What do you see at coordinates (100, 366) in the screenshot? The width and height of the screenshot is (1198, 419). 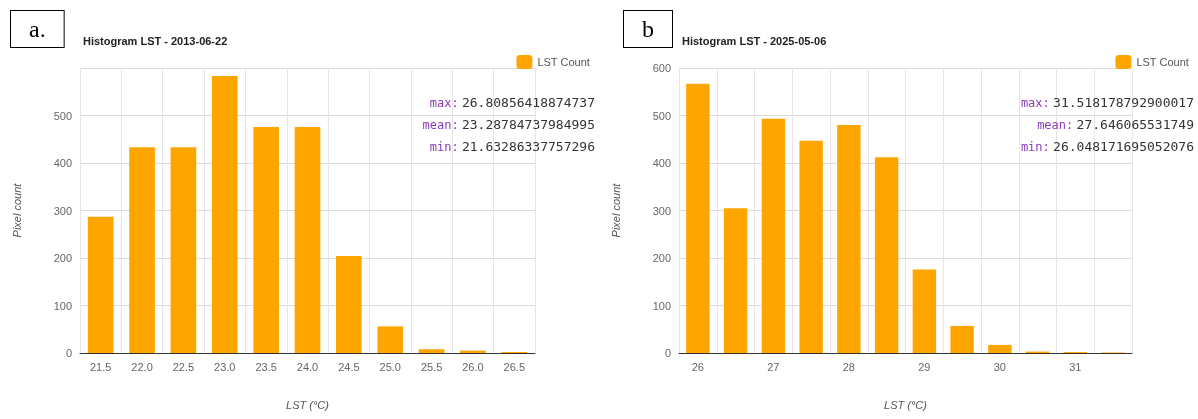 I see `x-tick-label: 21.5` at bounding box center [100, 366].